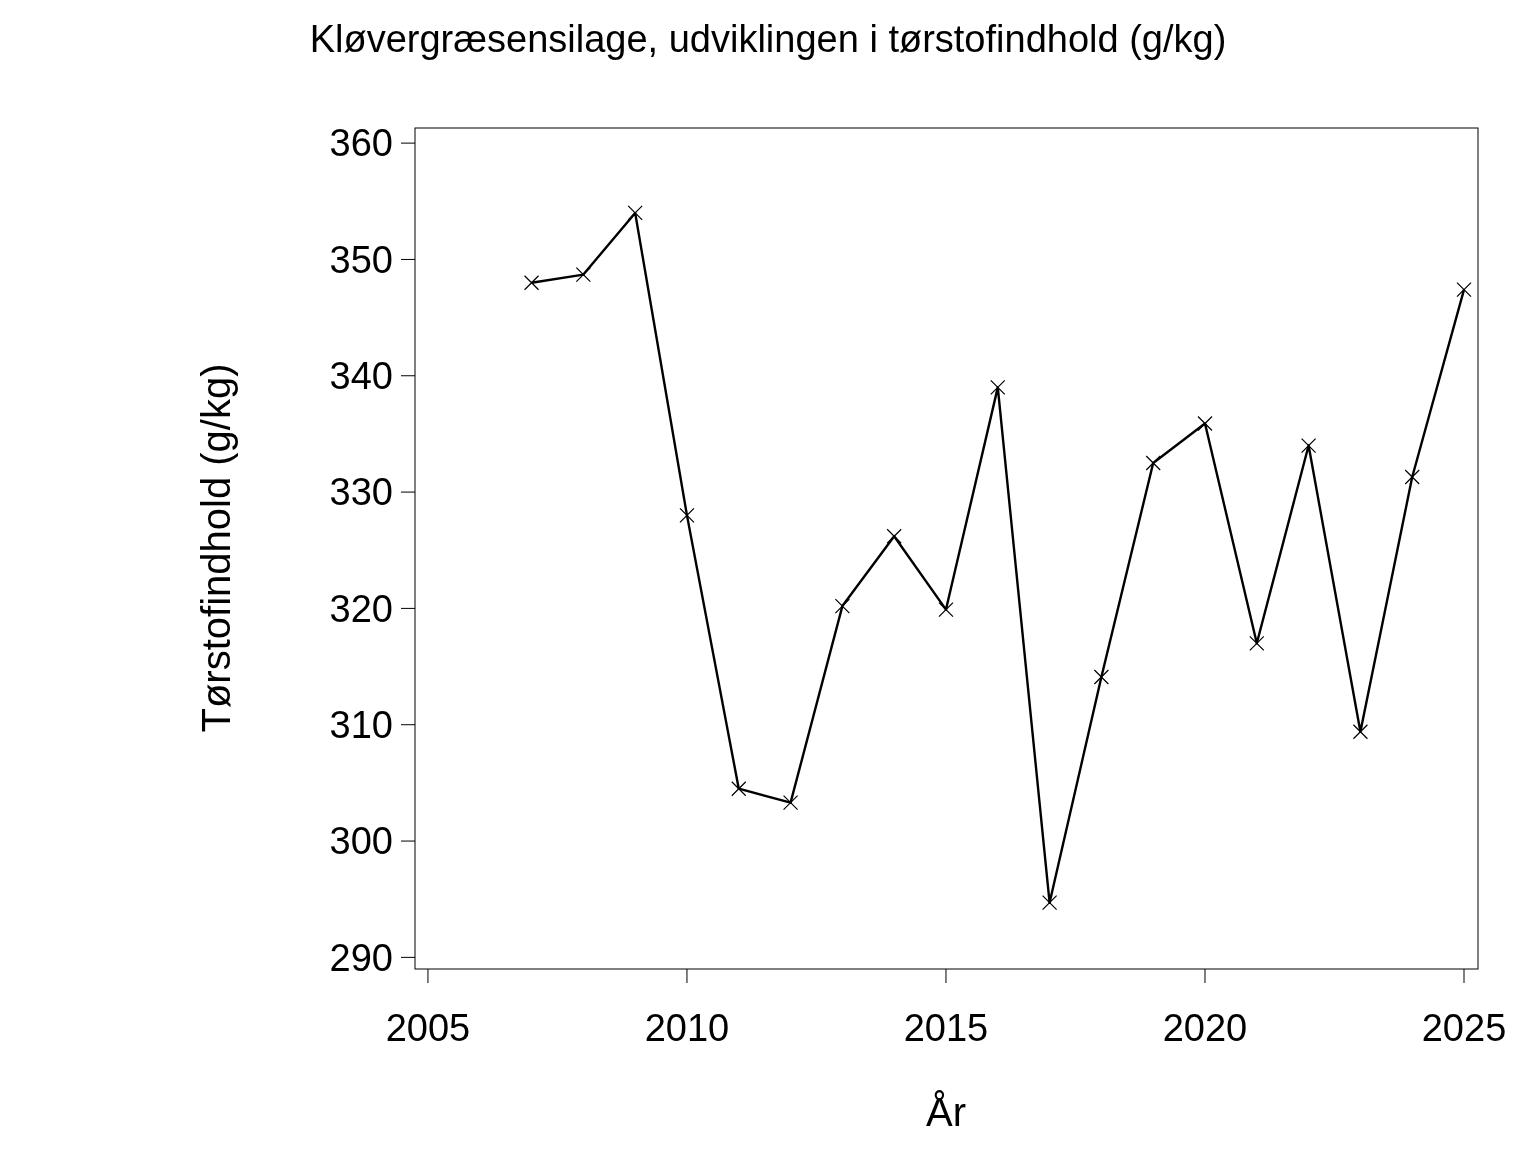 This screenshot has height=1152, width=1536. I want to click on chart-title: Kløvergræsensilage, udviklingen i tørstofindhold (g/kg), so click(768, 39).